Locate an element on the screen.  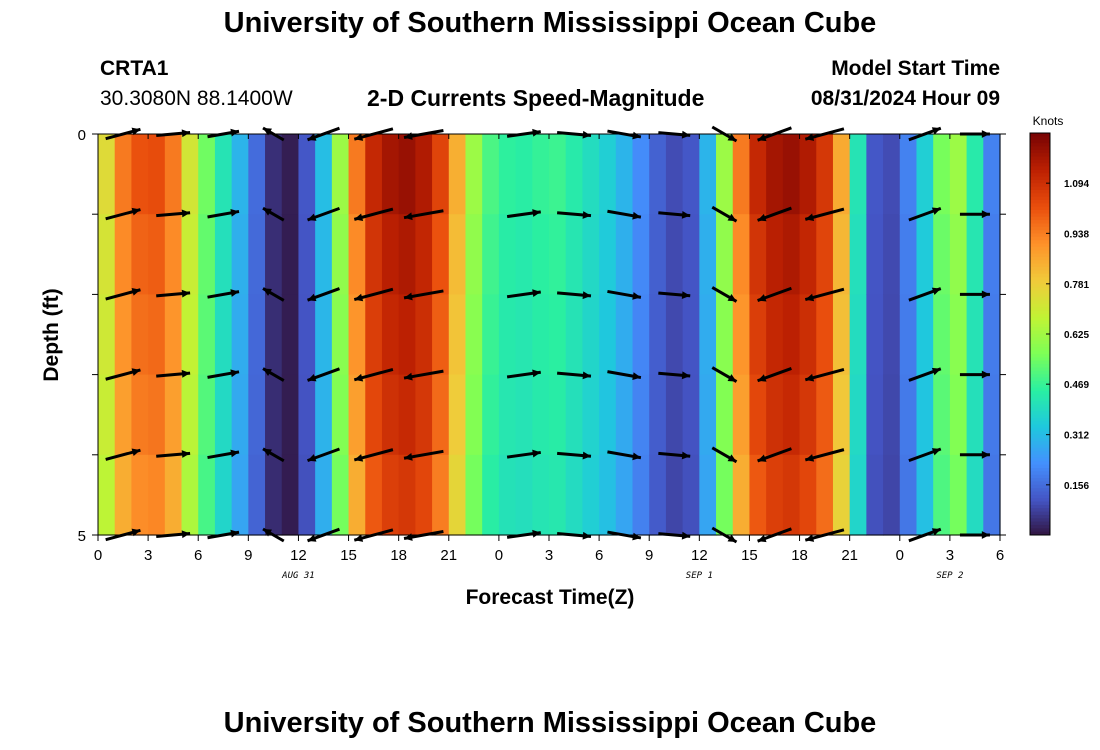
model-start-time: 08/31/2024 Hour 09 is located at coordinates (905, 98).